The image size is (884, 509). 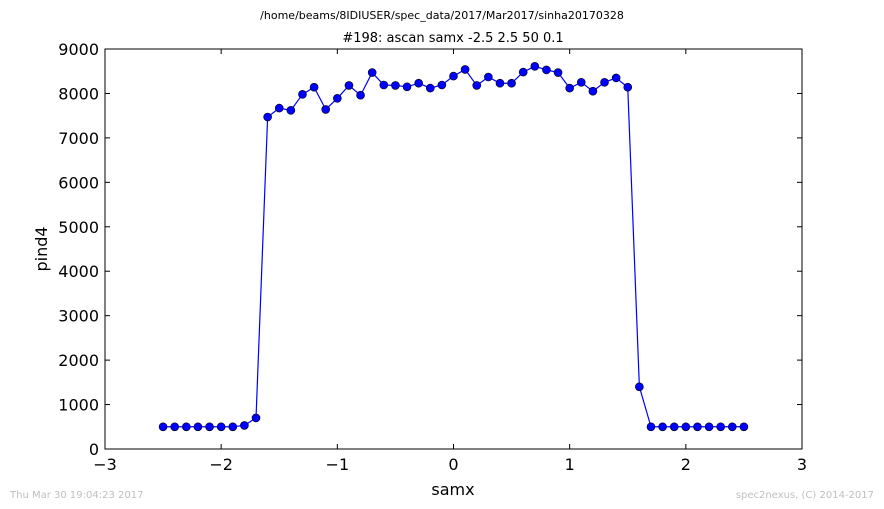 I want to click on x-tick-label: −3, so click(x=105, y=464).